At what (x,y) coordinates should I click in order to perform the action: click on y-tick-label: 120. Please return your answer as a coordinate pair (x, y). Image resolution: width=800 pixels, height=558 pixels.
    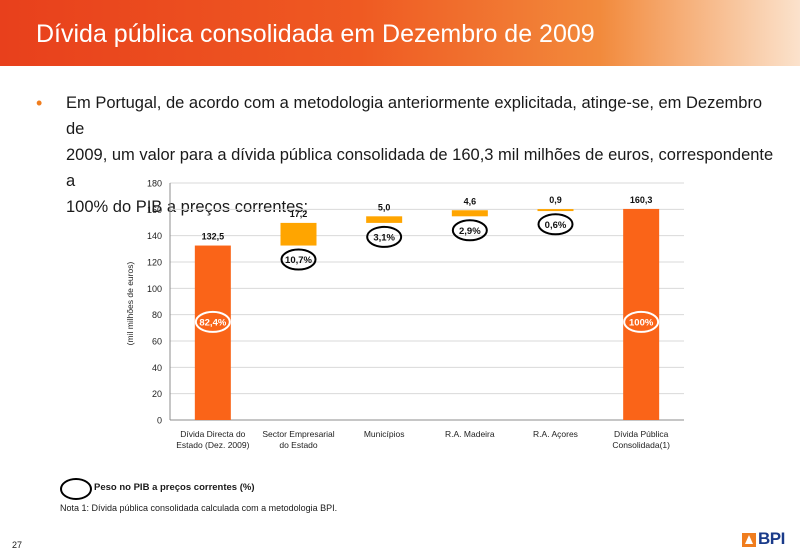
    Looking at the image, I should click on (154, 263).